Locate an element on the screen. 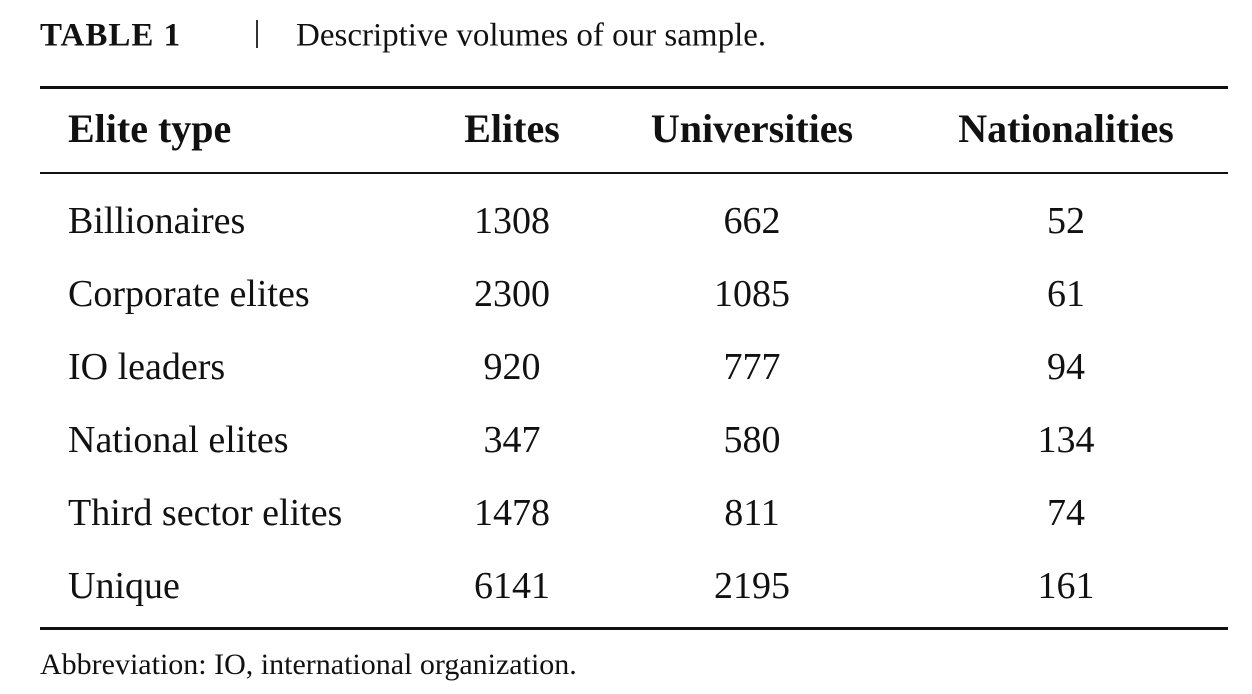 The image size is (1252, 694). table-cell: 1478 is located at coordinates (512, 513).